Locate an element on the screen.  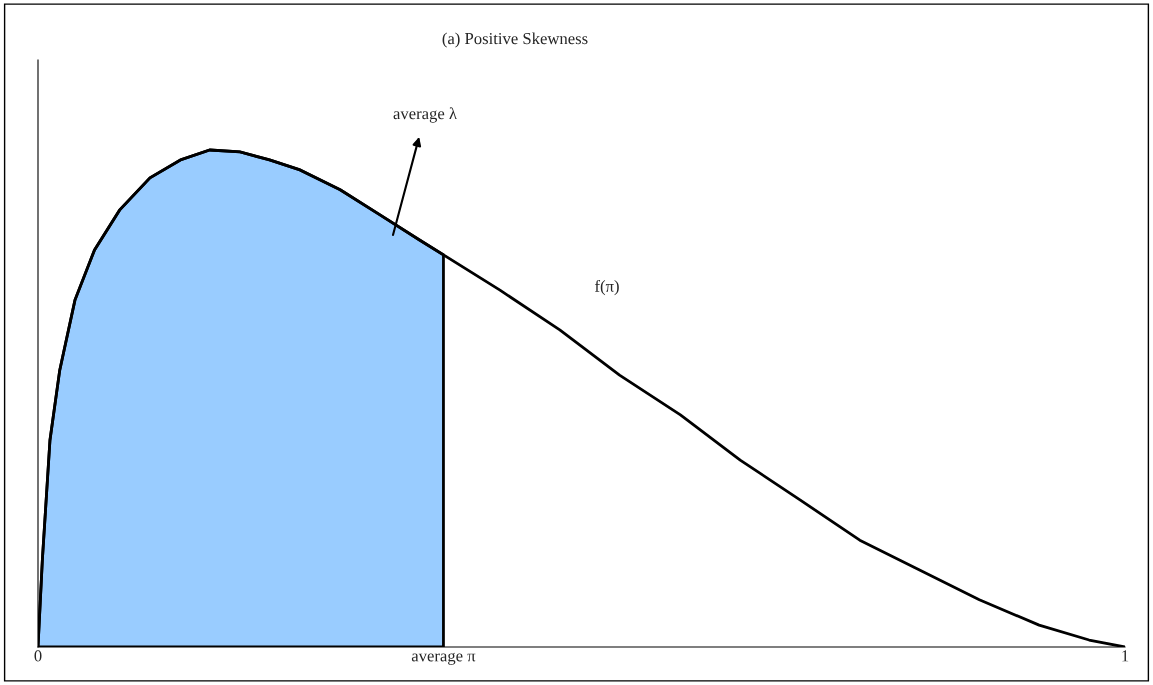
chart-title: (a) Positive Skewness is located at coordinates (515, 40).